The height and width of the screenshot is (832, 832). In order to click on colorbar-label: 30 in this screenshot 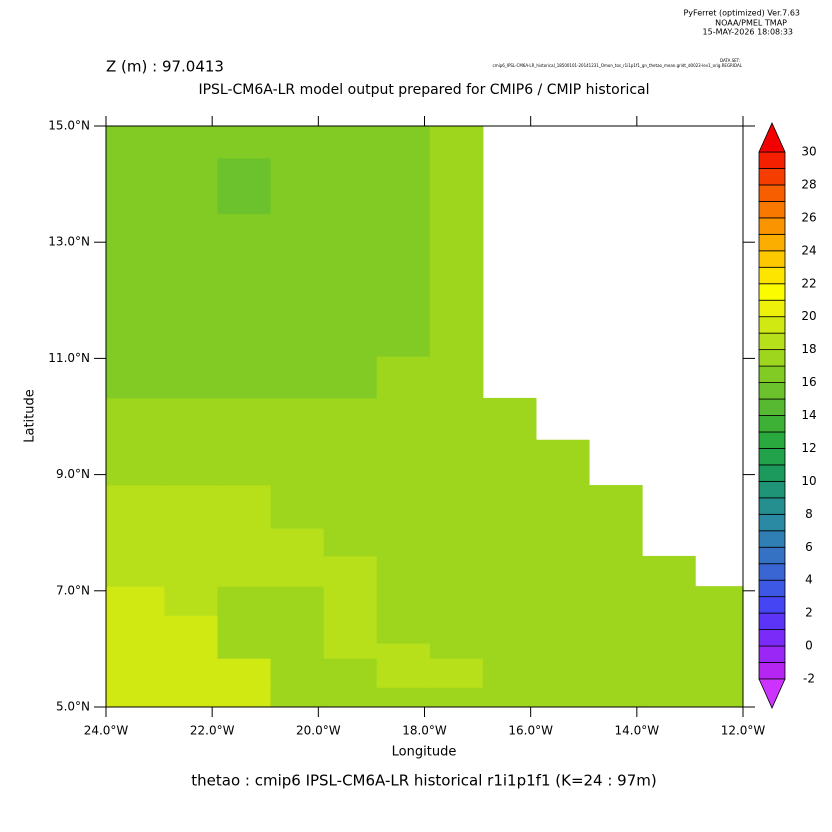, I will do `click(808, 152)`.